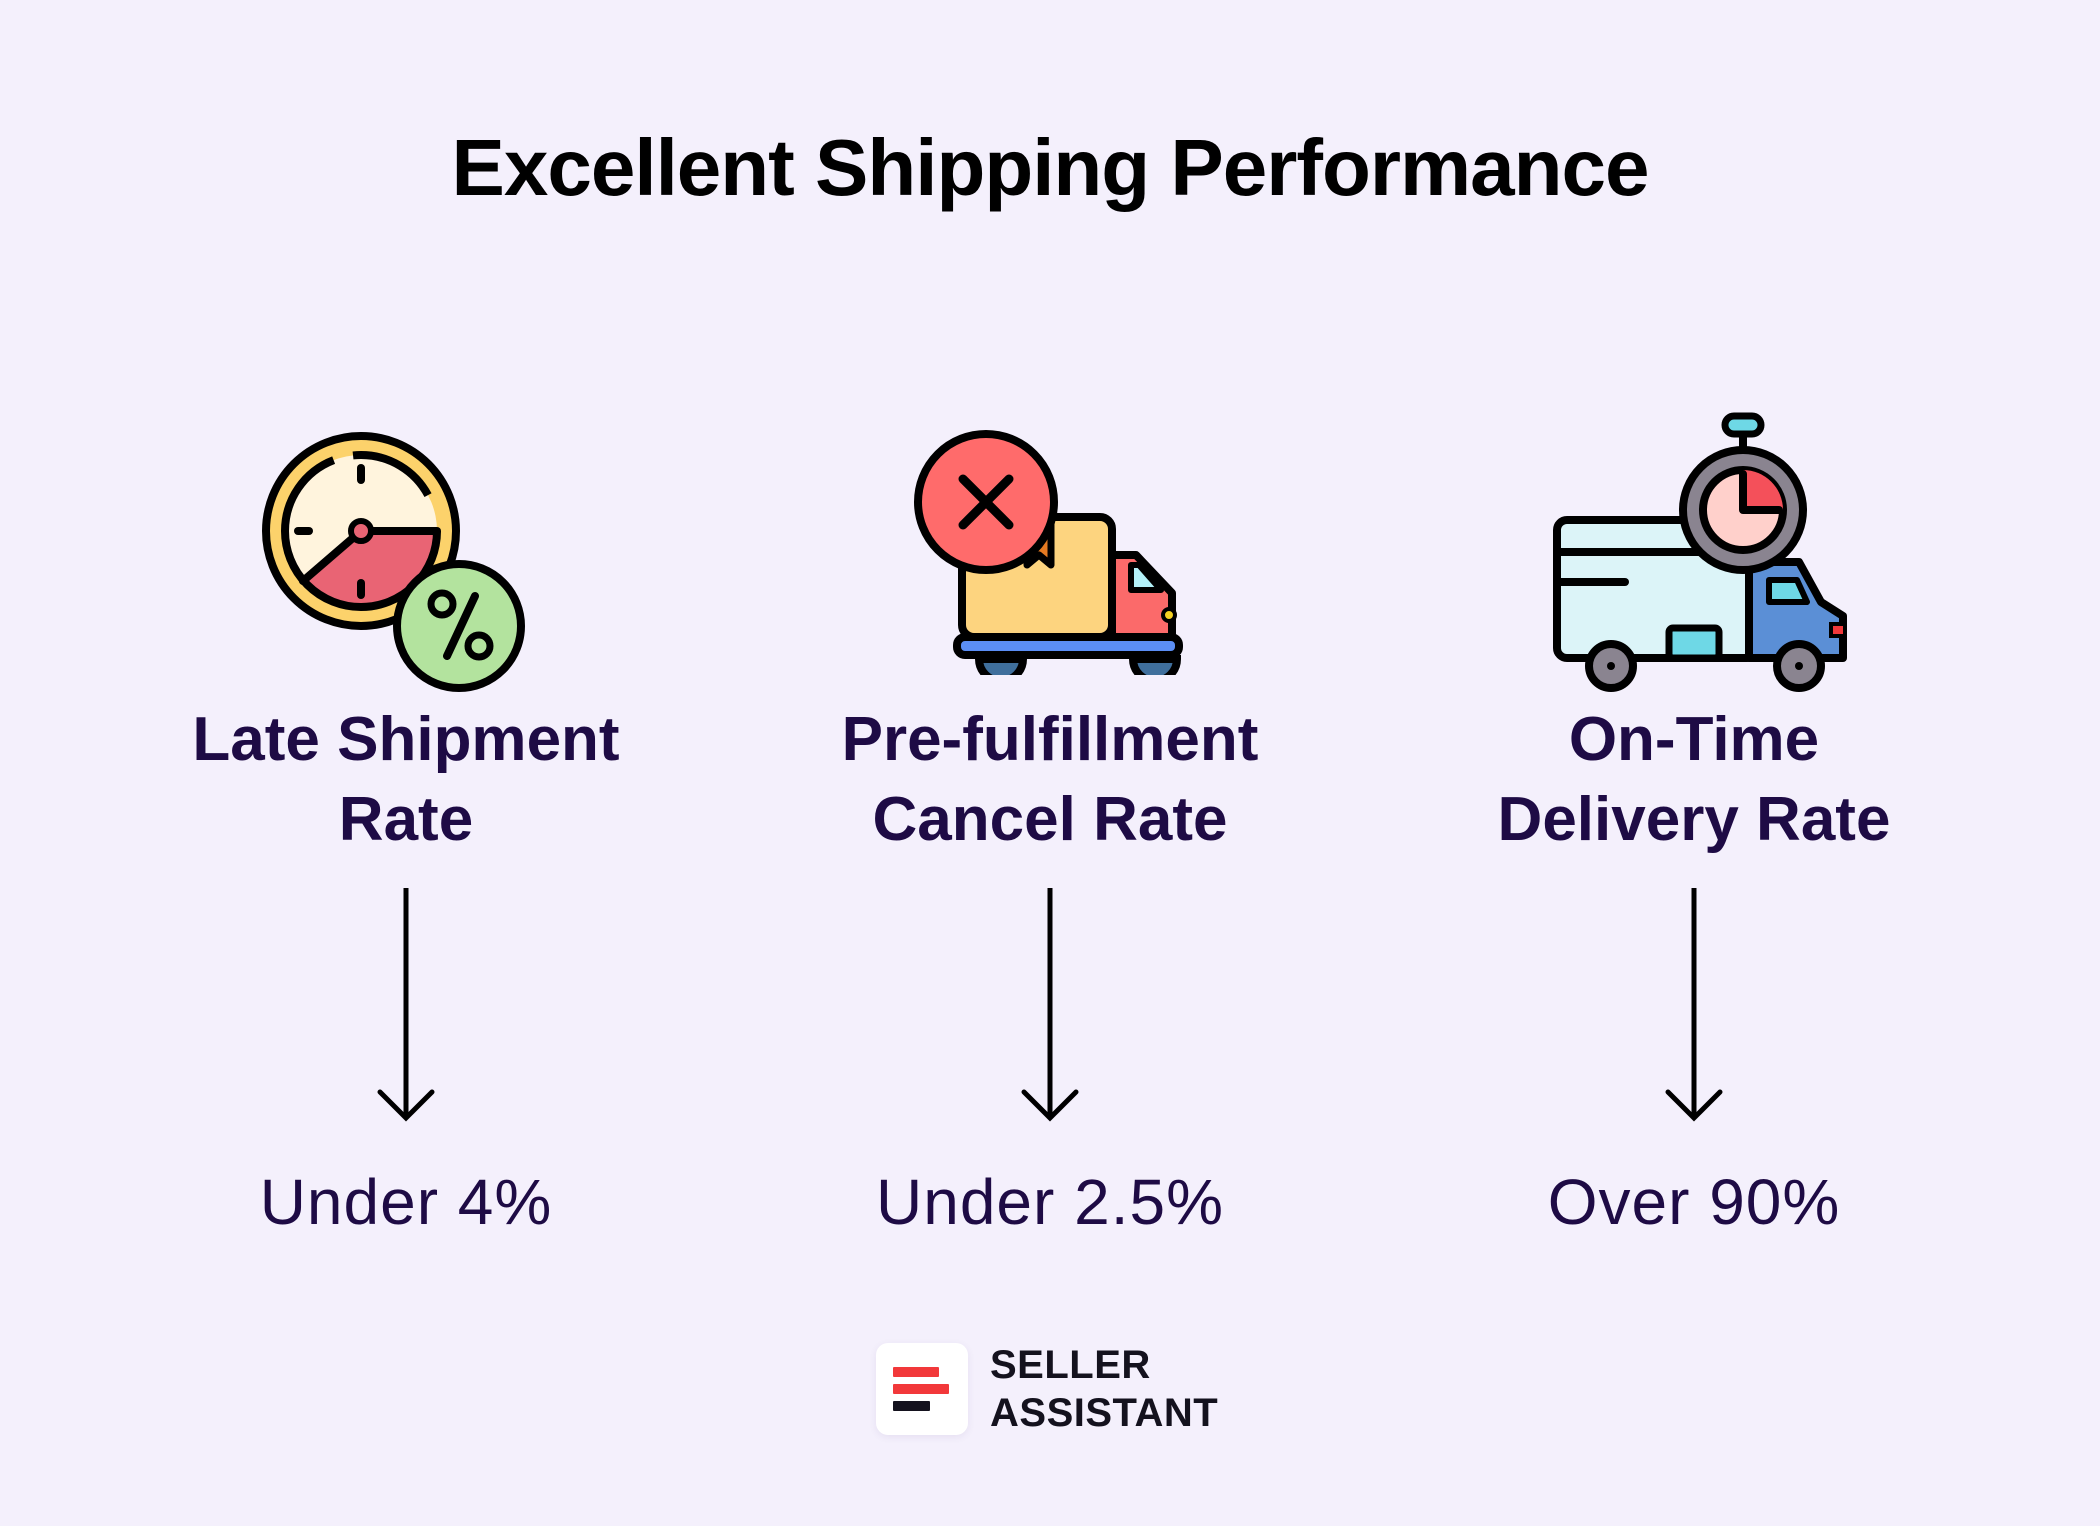 Image resolution: width=2100 pixels, height=1526 pixels. What do you see at coordinates (1700, 552) in the screenshot?
I see `truck-stopwatch-icon` at bounding box center [1700, 552].